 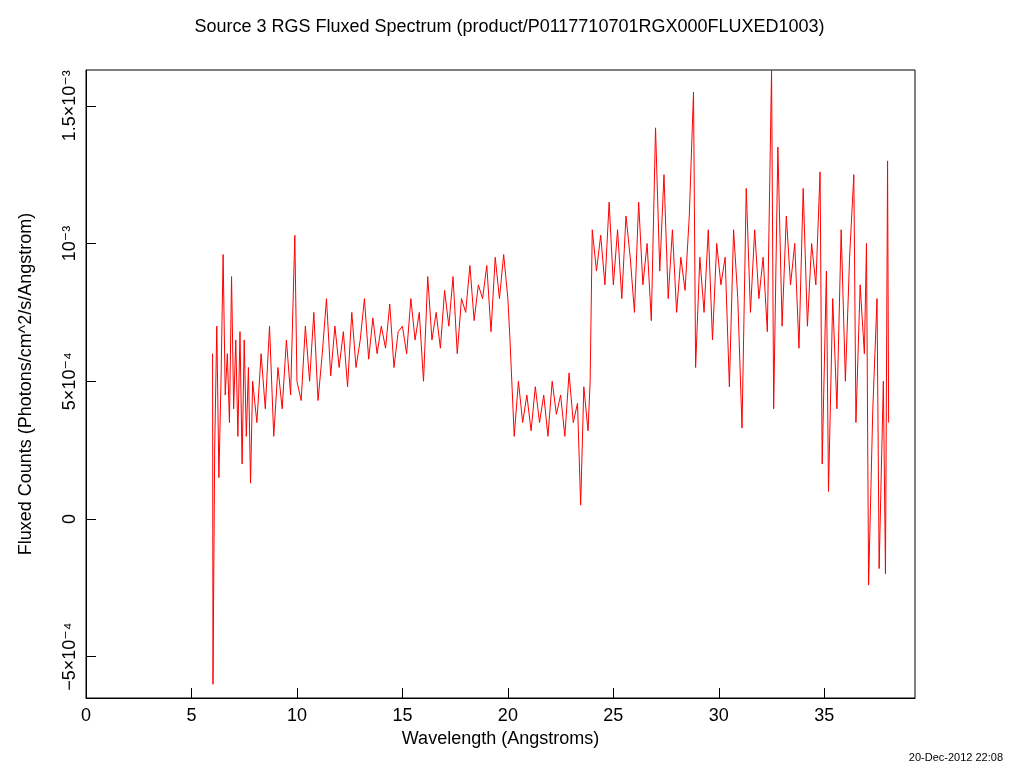 What do you see at coordinates (69, 656) in the screenshot?
I see `y-tick-label: −5×10⁻⁴` at bounding box center [69, 656].